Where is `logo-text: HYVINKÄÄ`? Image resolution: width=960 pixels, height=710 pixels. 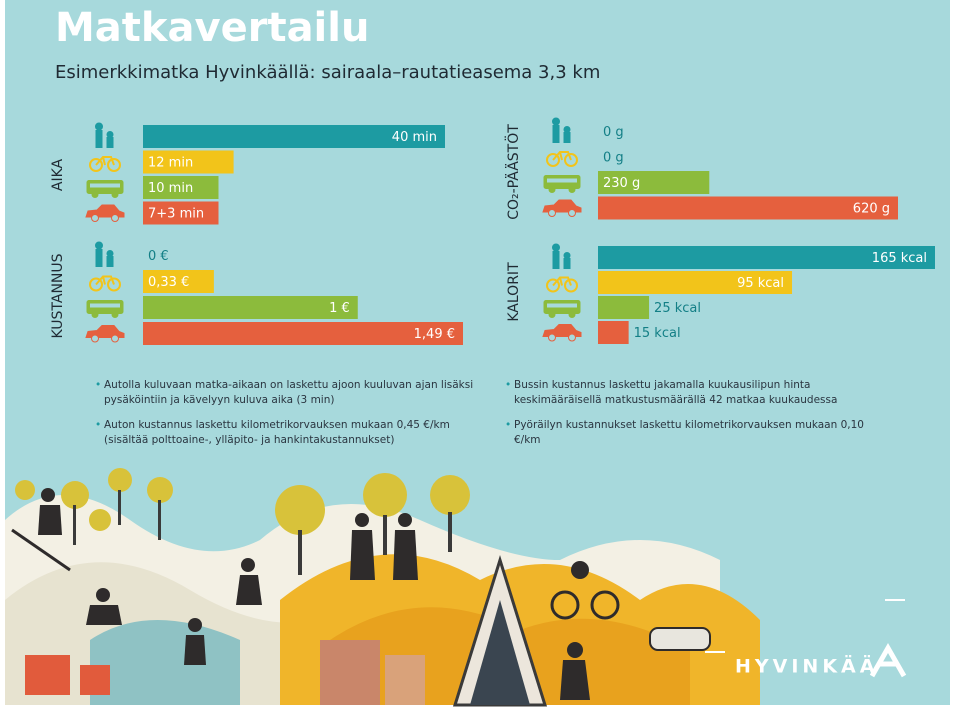
logo-text: HYVINKÄÄ is located at coordinates (806, 666).